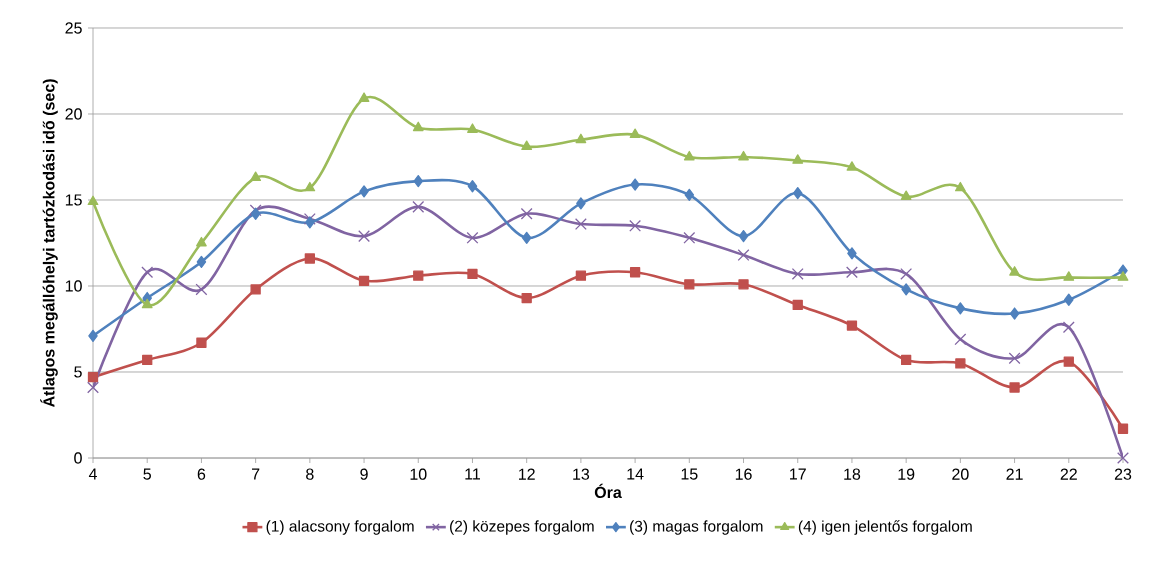 The width and height of the screenshot is (1149, 561). Describe the element at coordinates (1014, 474) in the screenshot. I see `x-tick-label: 21` at that location.